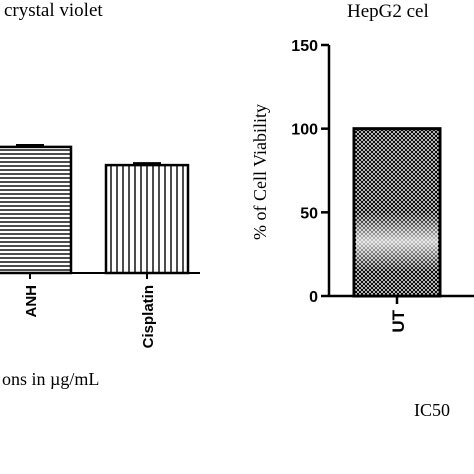 The image size is (474, 474). I want to click on right-x-tick-label: UT, so click(398, 320).